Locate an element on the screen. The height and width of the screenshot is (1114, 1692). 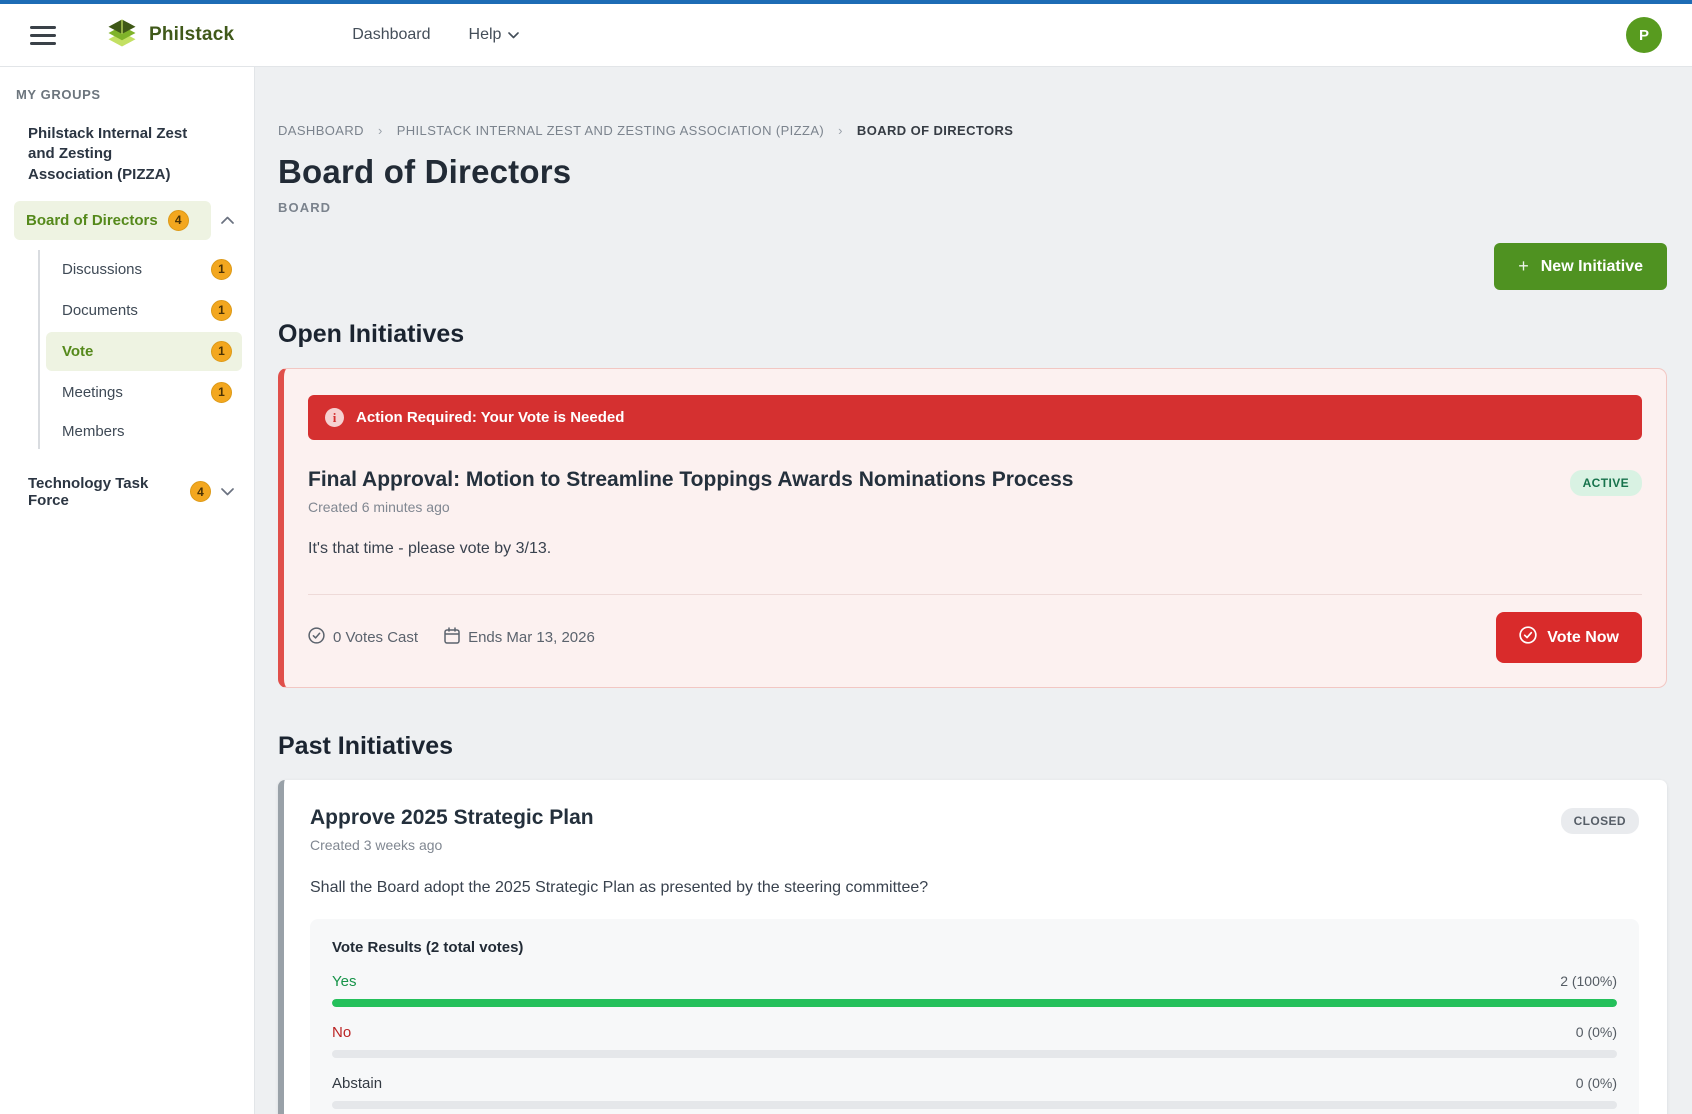
open-initiatives-heading: Open Initiatives is located at coordinates (371, 334).